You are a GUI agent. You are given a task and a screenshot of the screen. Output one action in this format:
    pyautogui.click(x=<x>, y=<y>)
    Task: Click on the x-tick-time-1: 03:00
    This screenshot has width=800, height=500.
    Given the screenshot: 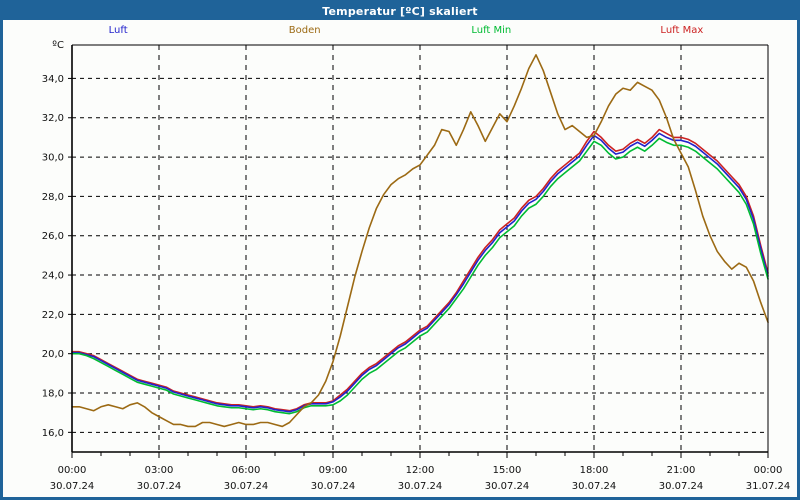 What is the action you would take?
    pyautogui.click(x=159, y=470)
    